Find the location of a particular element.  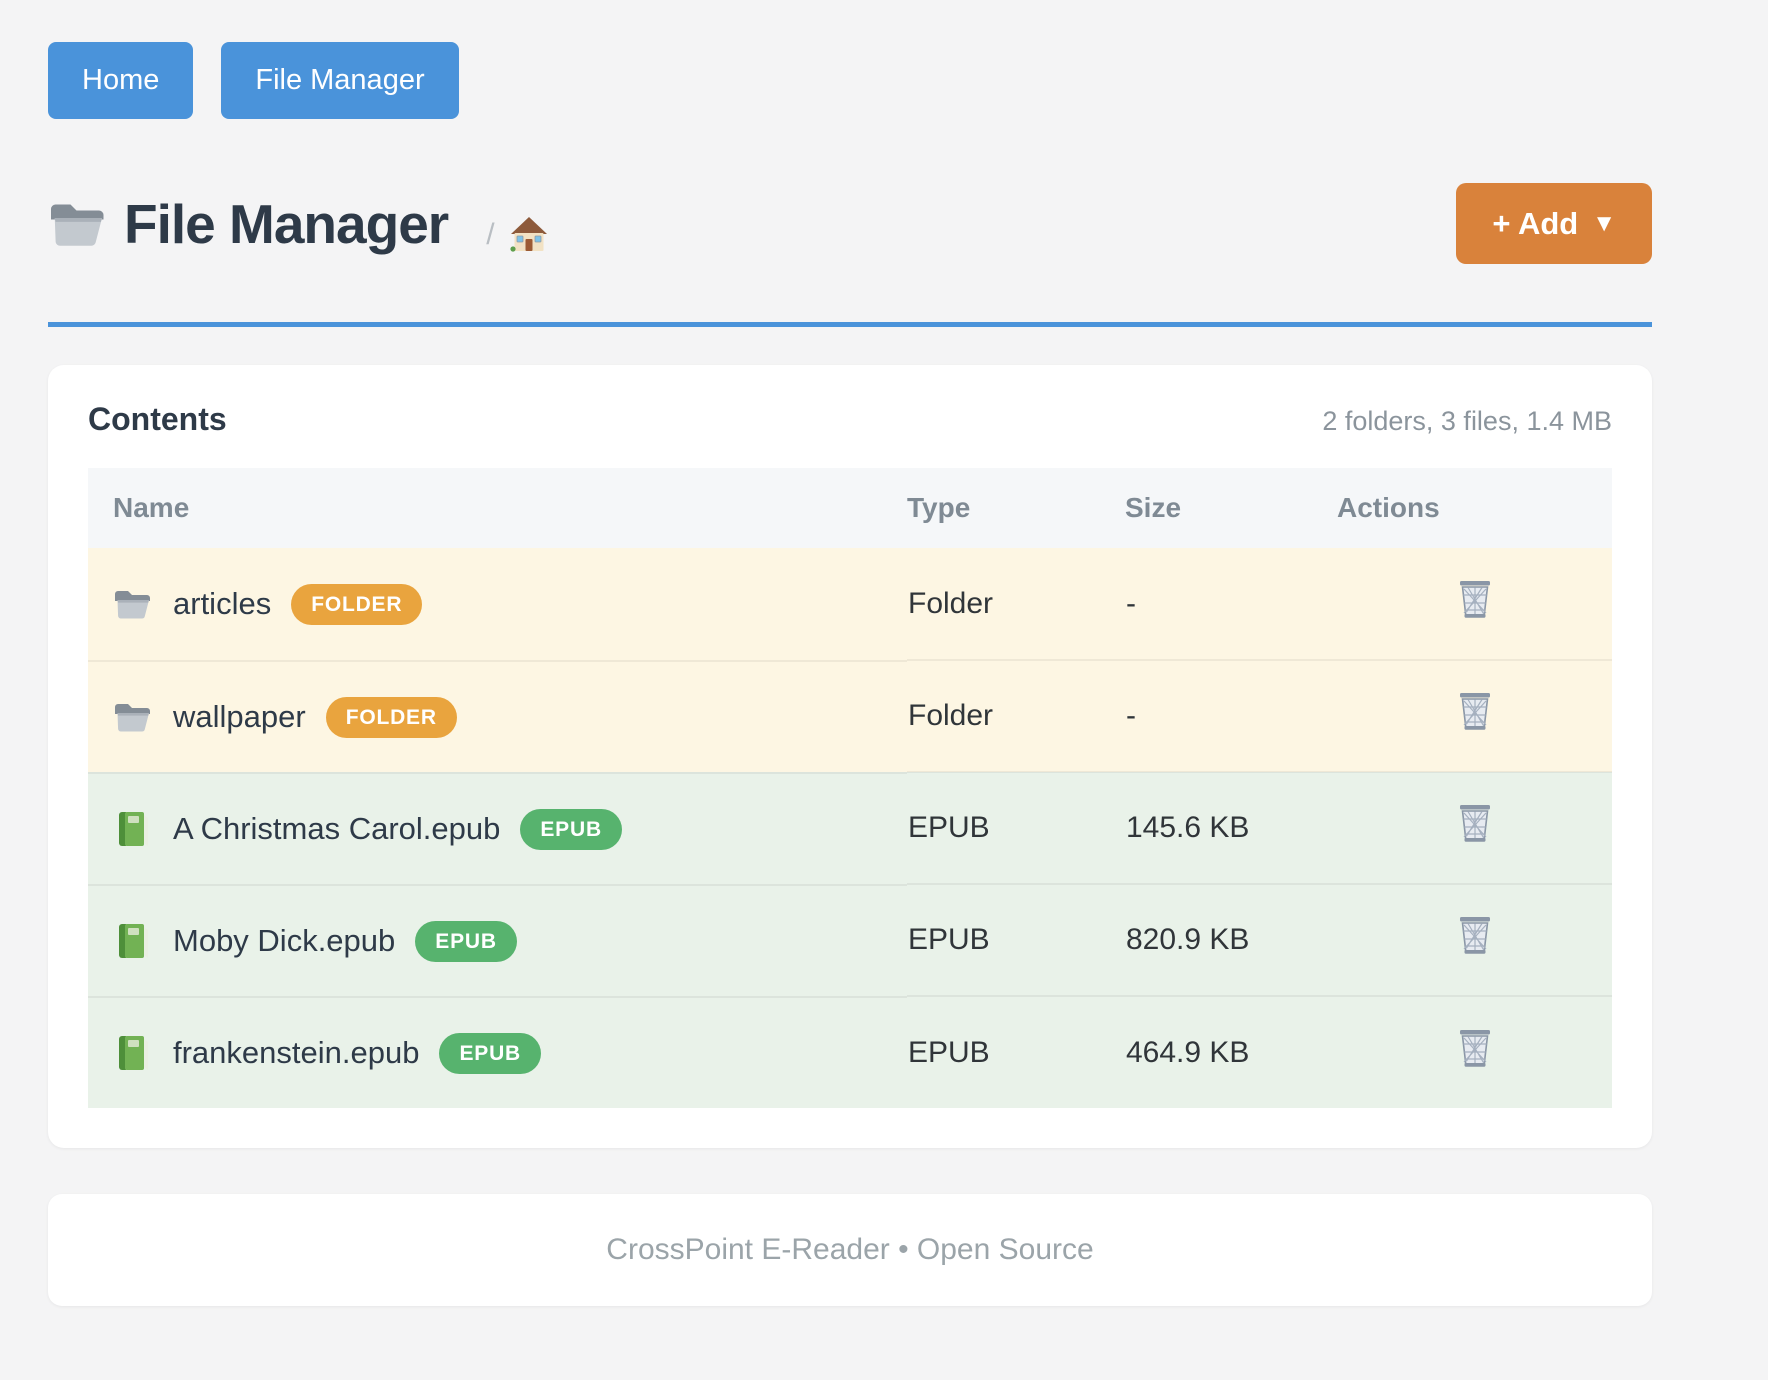

column-header-actions: Actions is located at coordinates (1388, 507).